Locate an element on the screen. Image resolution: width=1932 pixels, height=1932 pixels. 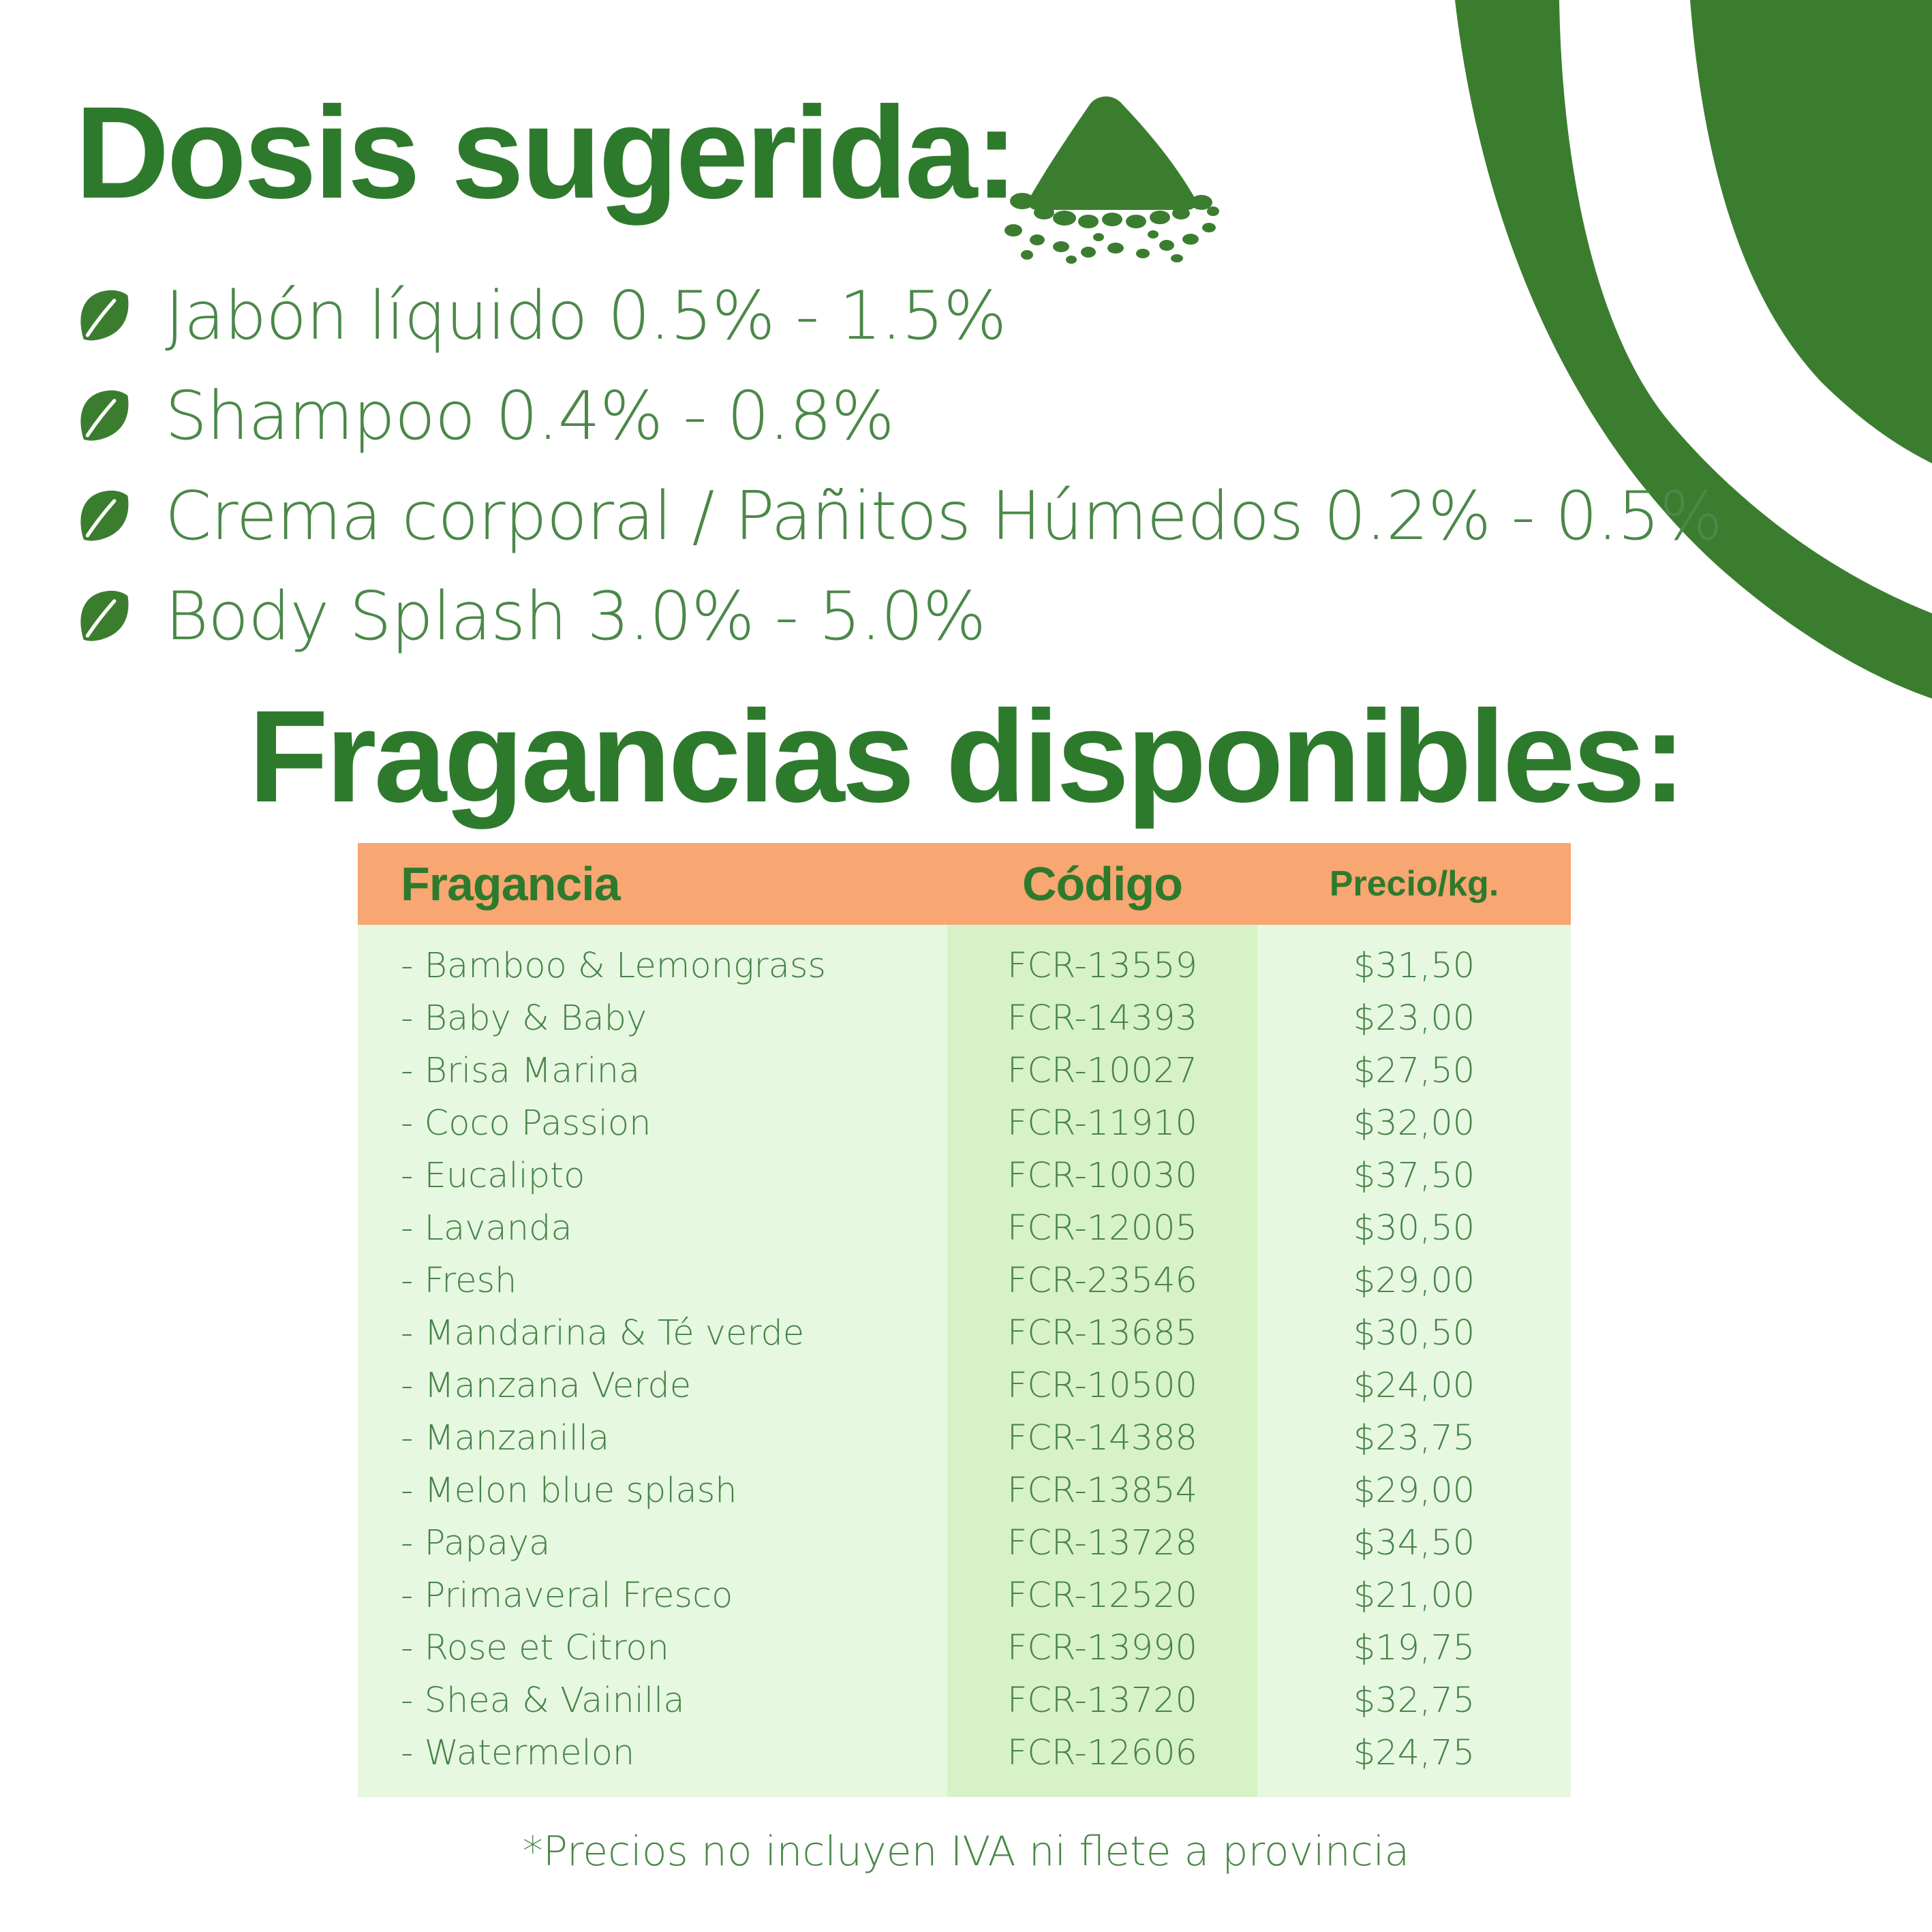
fragrance-name: - Rose et Citron is located at coordinates (535, 1648).